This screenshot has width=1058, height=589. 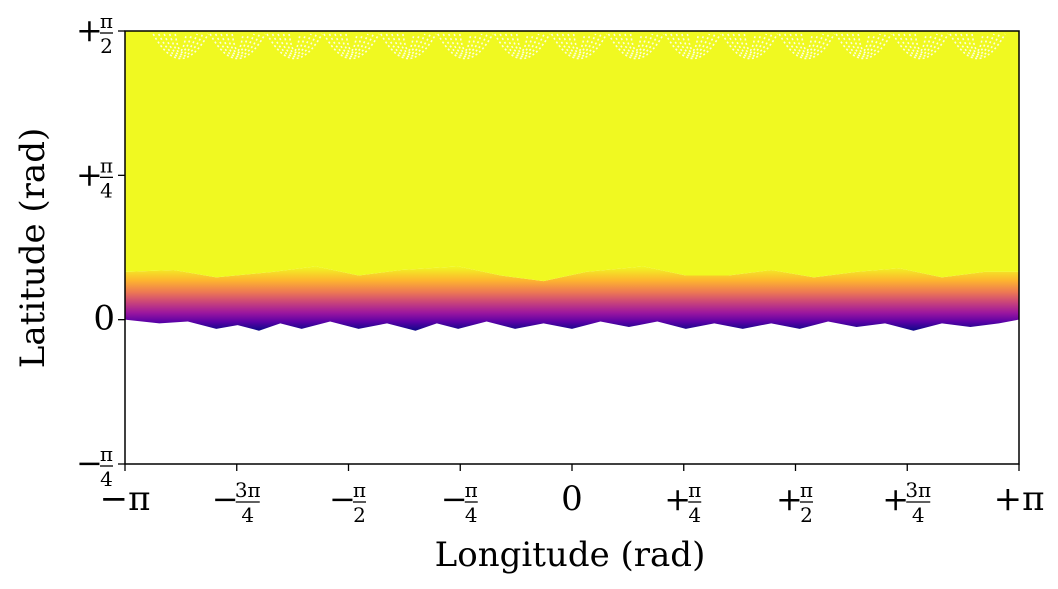 What do you see at coordinates (1019, 499) in the screenshot?
I see `tick-label: +π` at bounding box center [1019, 499].